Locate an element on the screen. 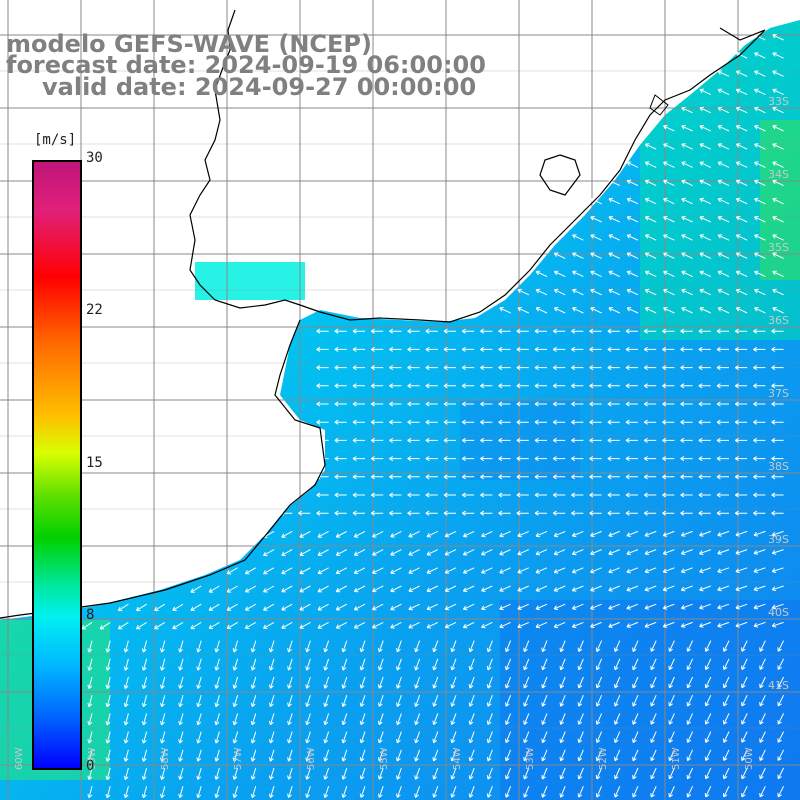  colorbar-tick-22: 22 is located at coordinates (94, 310).